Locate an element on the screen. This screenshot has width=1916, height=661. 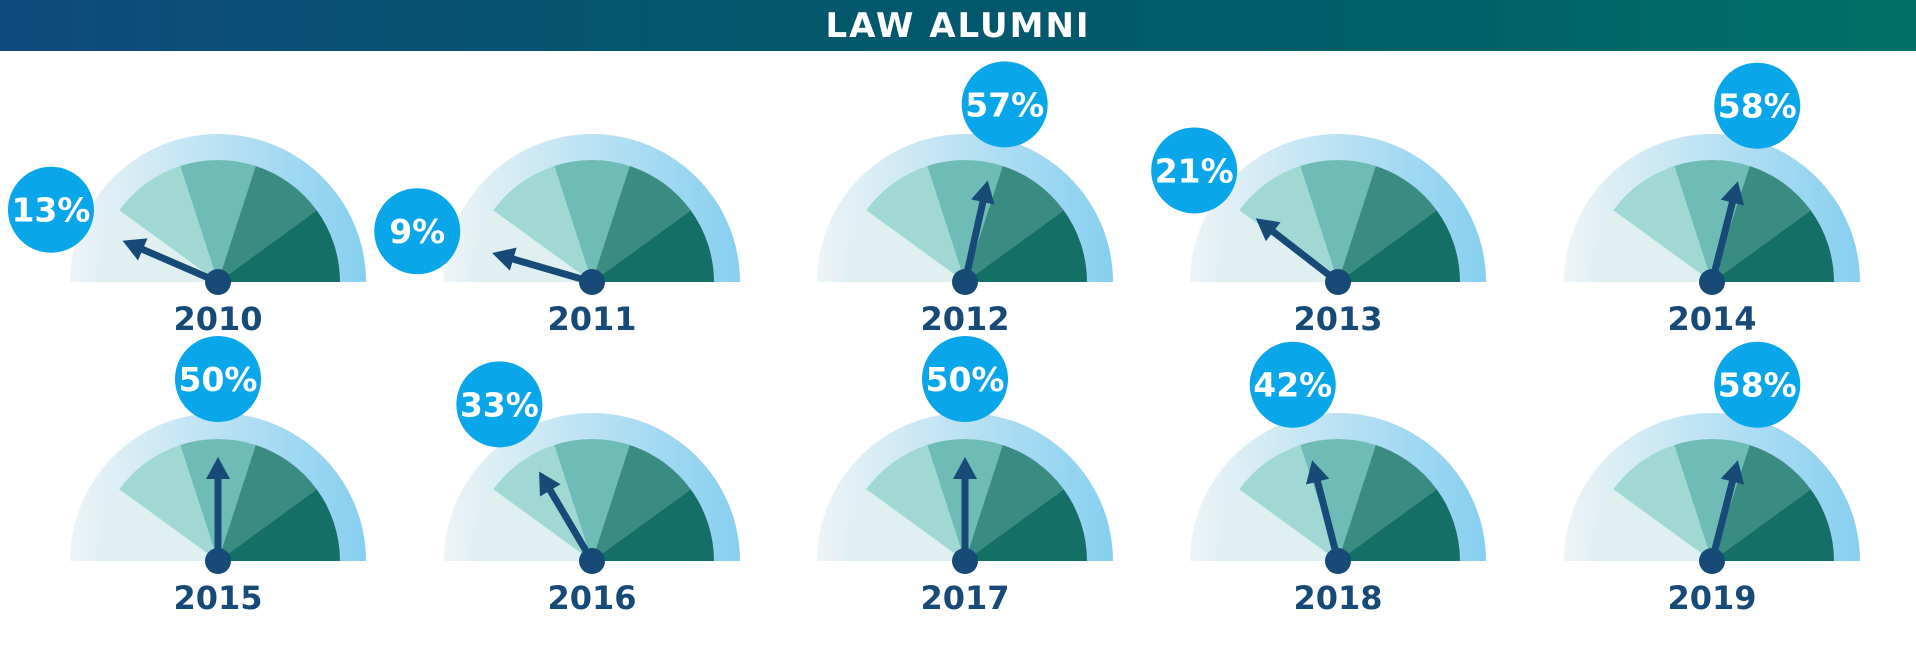
gauge-2016: 33% 2016 is located at coordinates (592, 489).